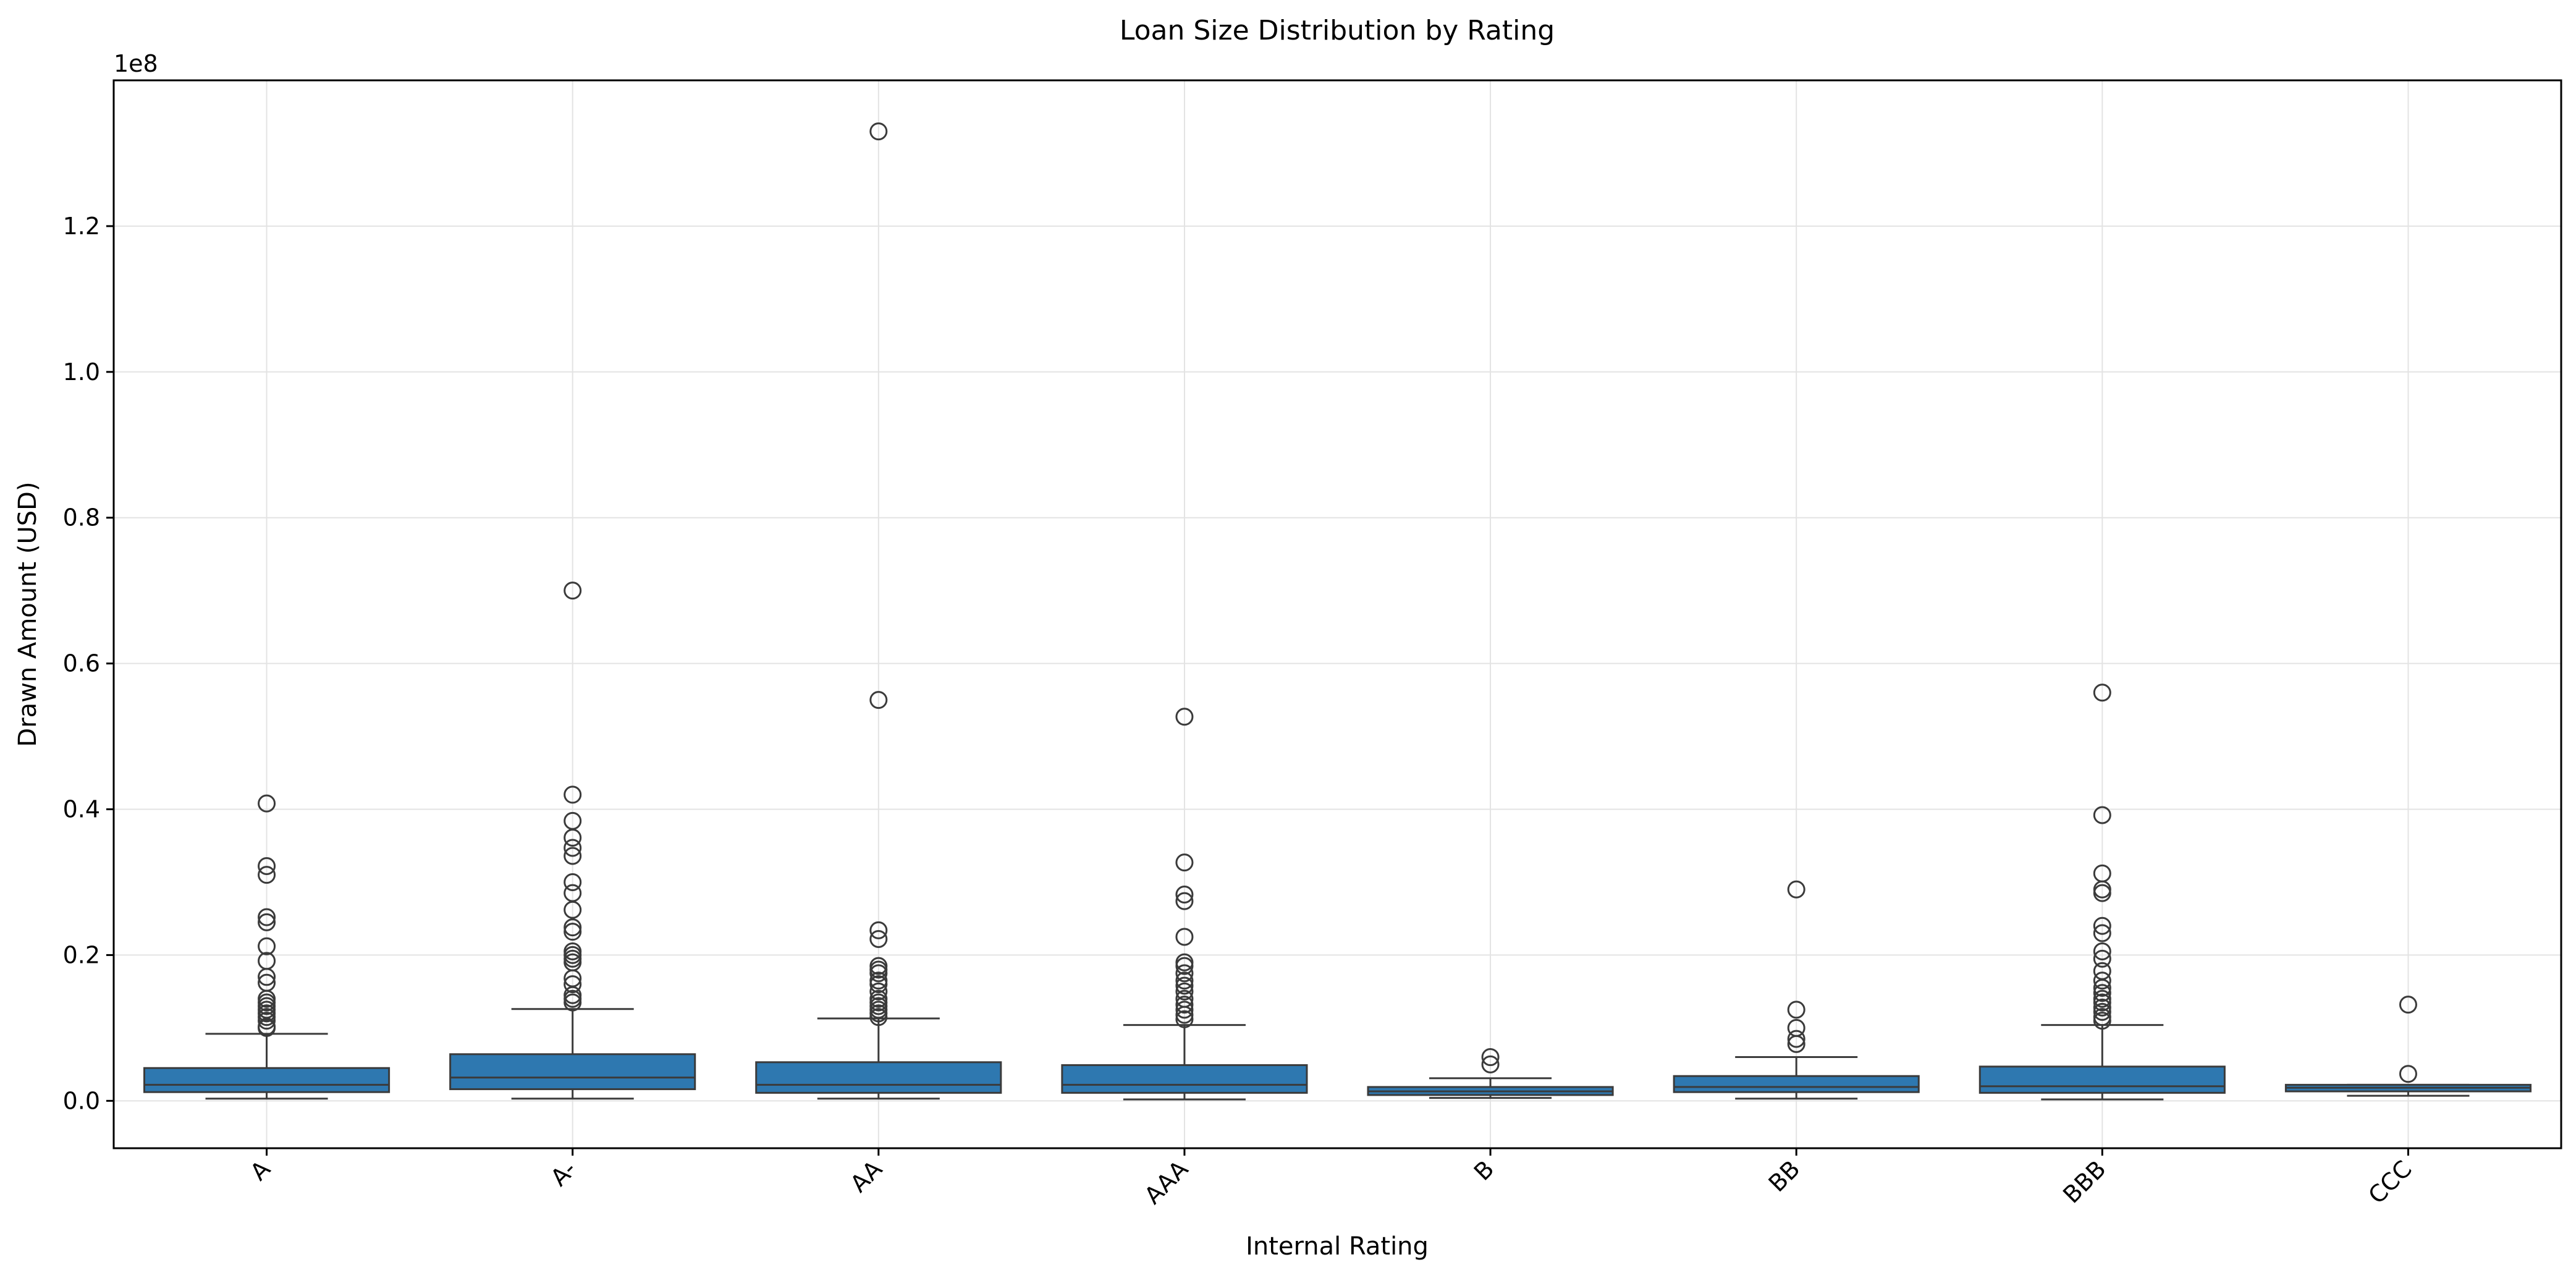 This screenshot has height=1278, width=2576. What do you see at coordinates (28, 614) in the screenshot?
I see `y-axis-label: Drawn Amount (USD)` at bounding box center [28, 614].